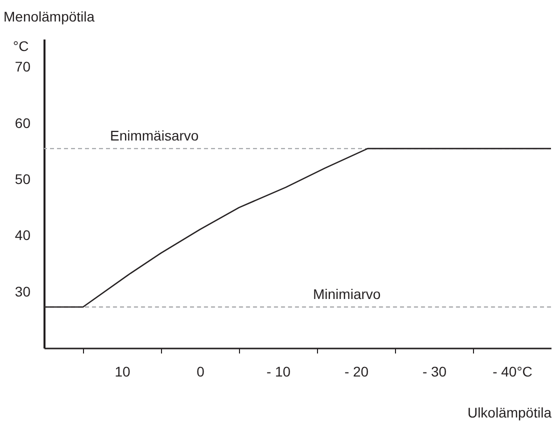 The height and width of the screenshot is (427, 553). Describe the element at coordinates (154, 136) in the screenshot. I see `ref-line-label: Enimmäisarvo` at that location.